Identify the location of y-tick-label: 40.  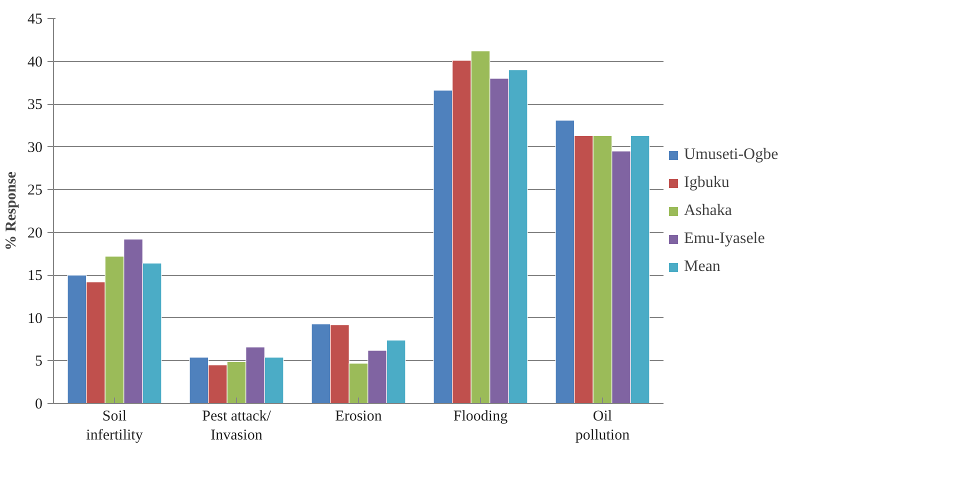
(35, 62).